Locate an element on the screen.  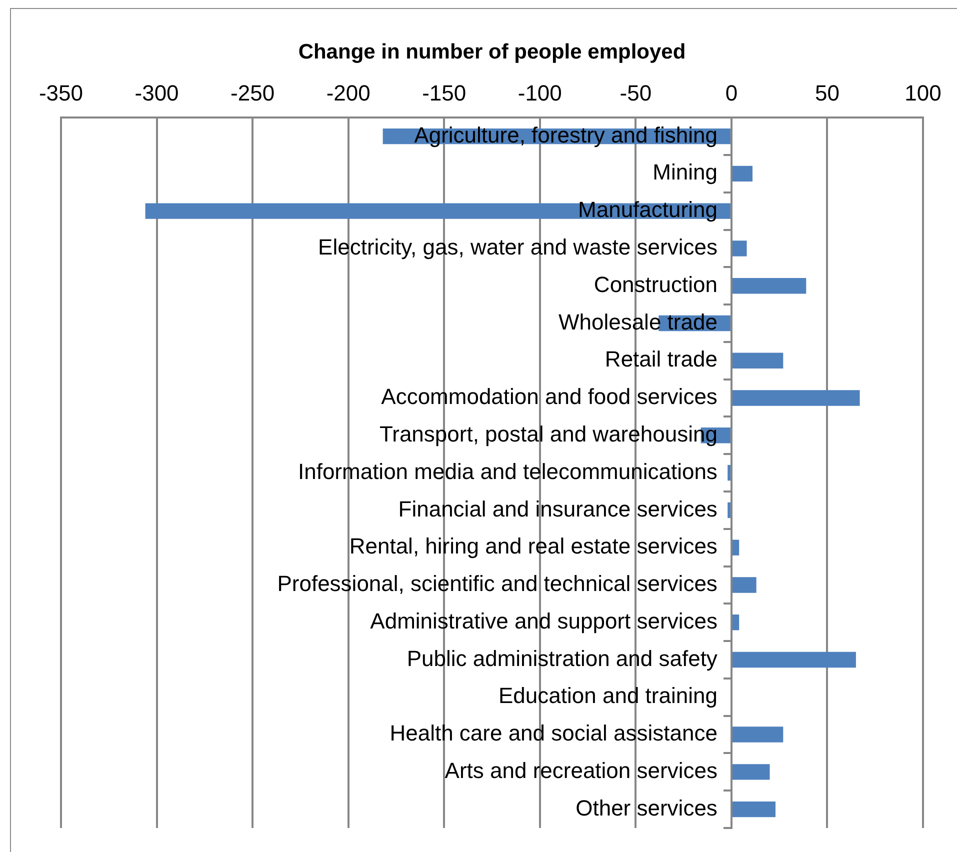
y-tick-label: Administrative and support services is located at coordinates (544, 621).